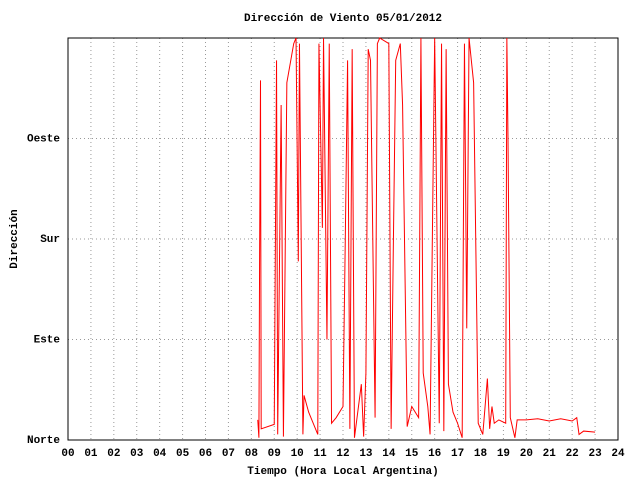 Image resolution: width=640 pixels, height=485 pixels. What do you see at coordinates (550, 454) in the screenshot?
I see `x-tick-label: 21` at bounding box center [550, 454].